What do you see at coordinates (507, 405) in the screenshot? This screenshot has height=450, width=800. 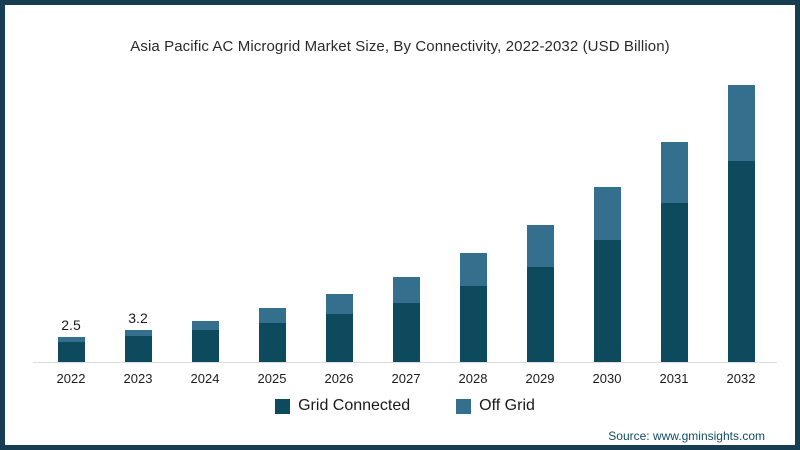 I see `legend-label: Off Grid` at bounding box center [507, 405].